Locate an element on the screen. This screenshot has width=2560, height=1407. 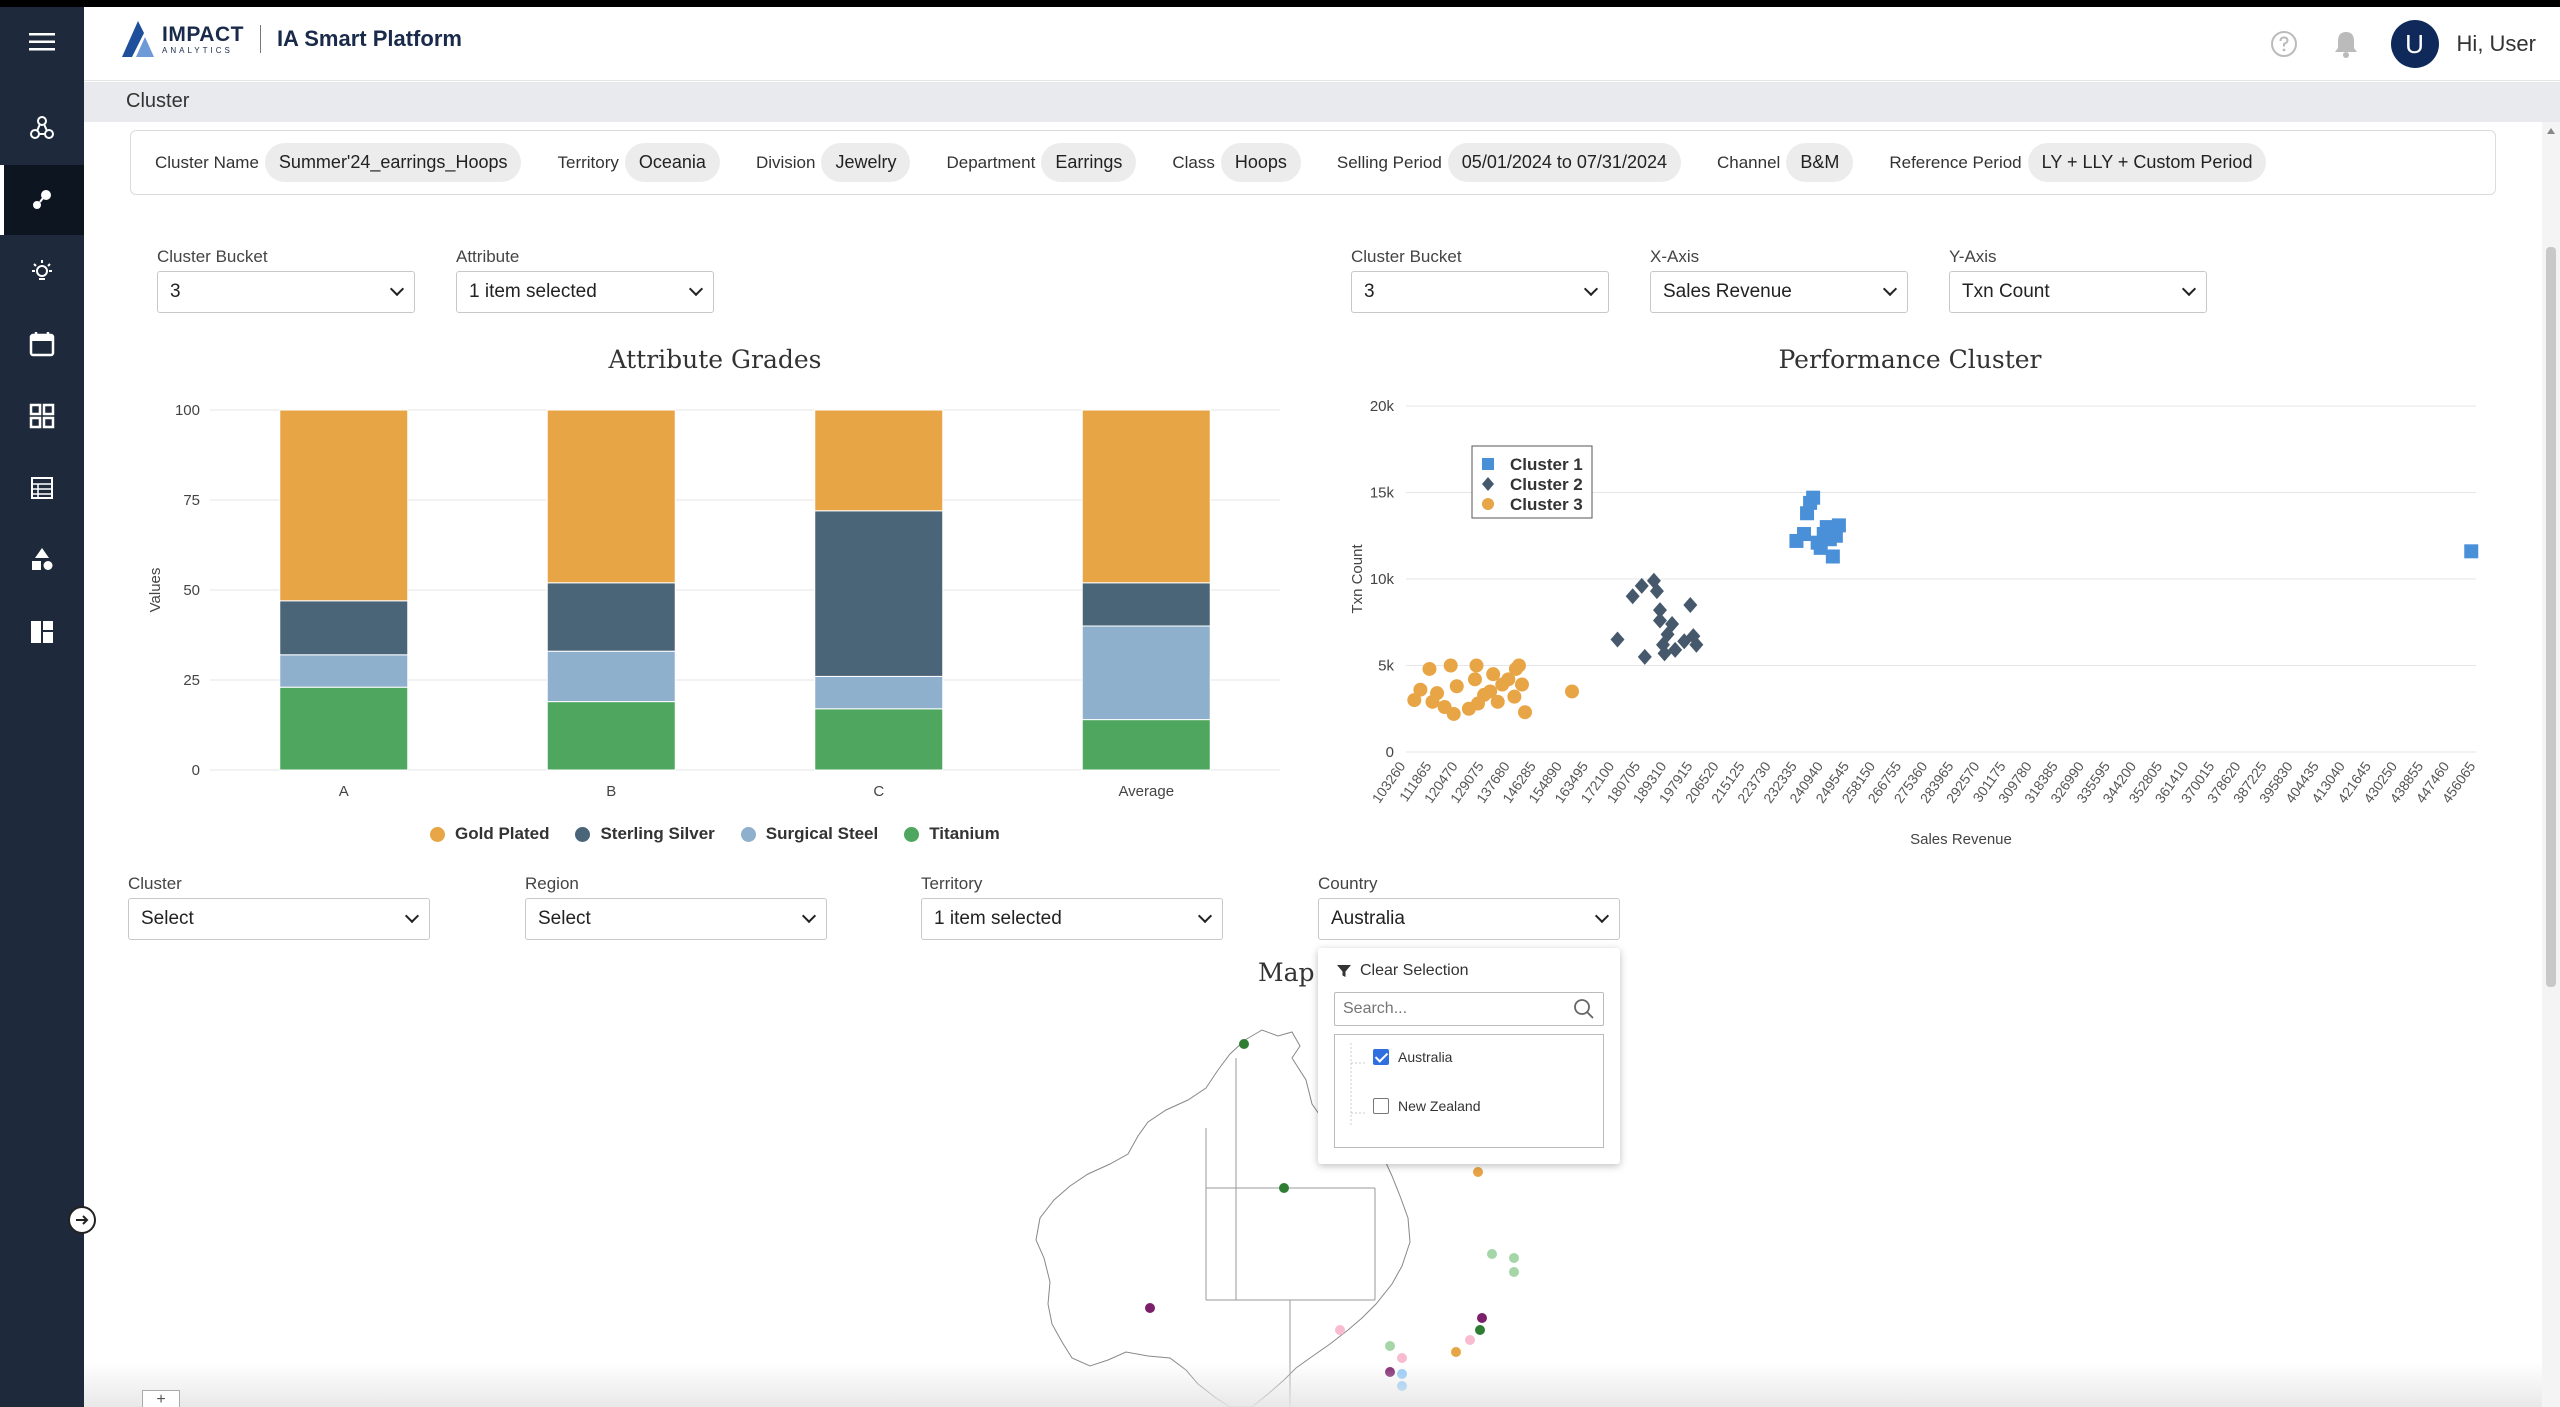
help-icon is located at coordinates (2284, 44).